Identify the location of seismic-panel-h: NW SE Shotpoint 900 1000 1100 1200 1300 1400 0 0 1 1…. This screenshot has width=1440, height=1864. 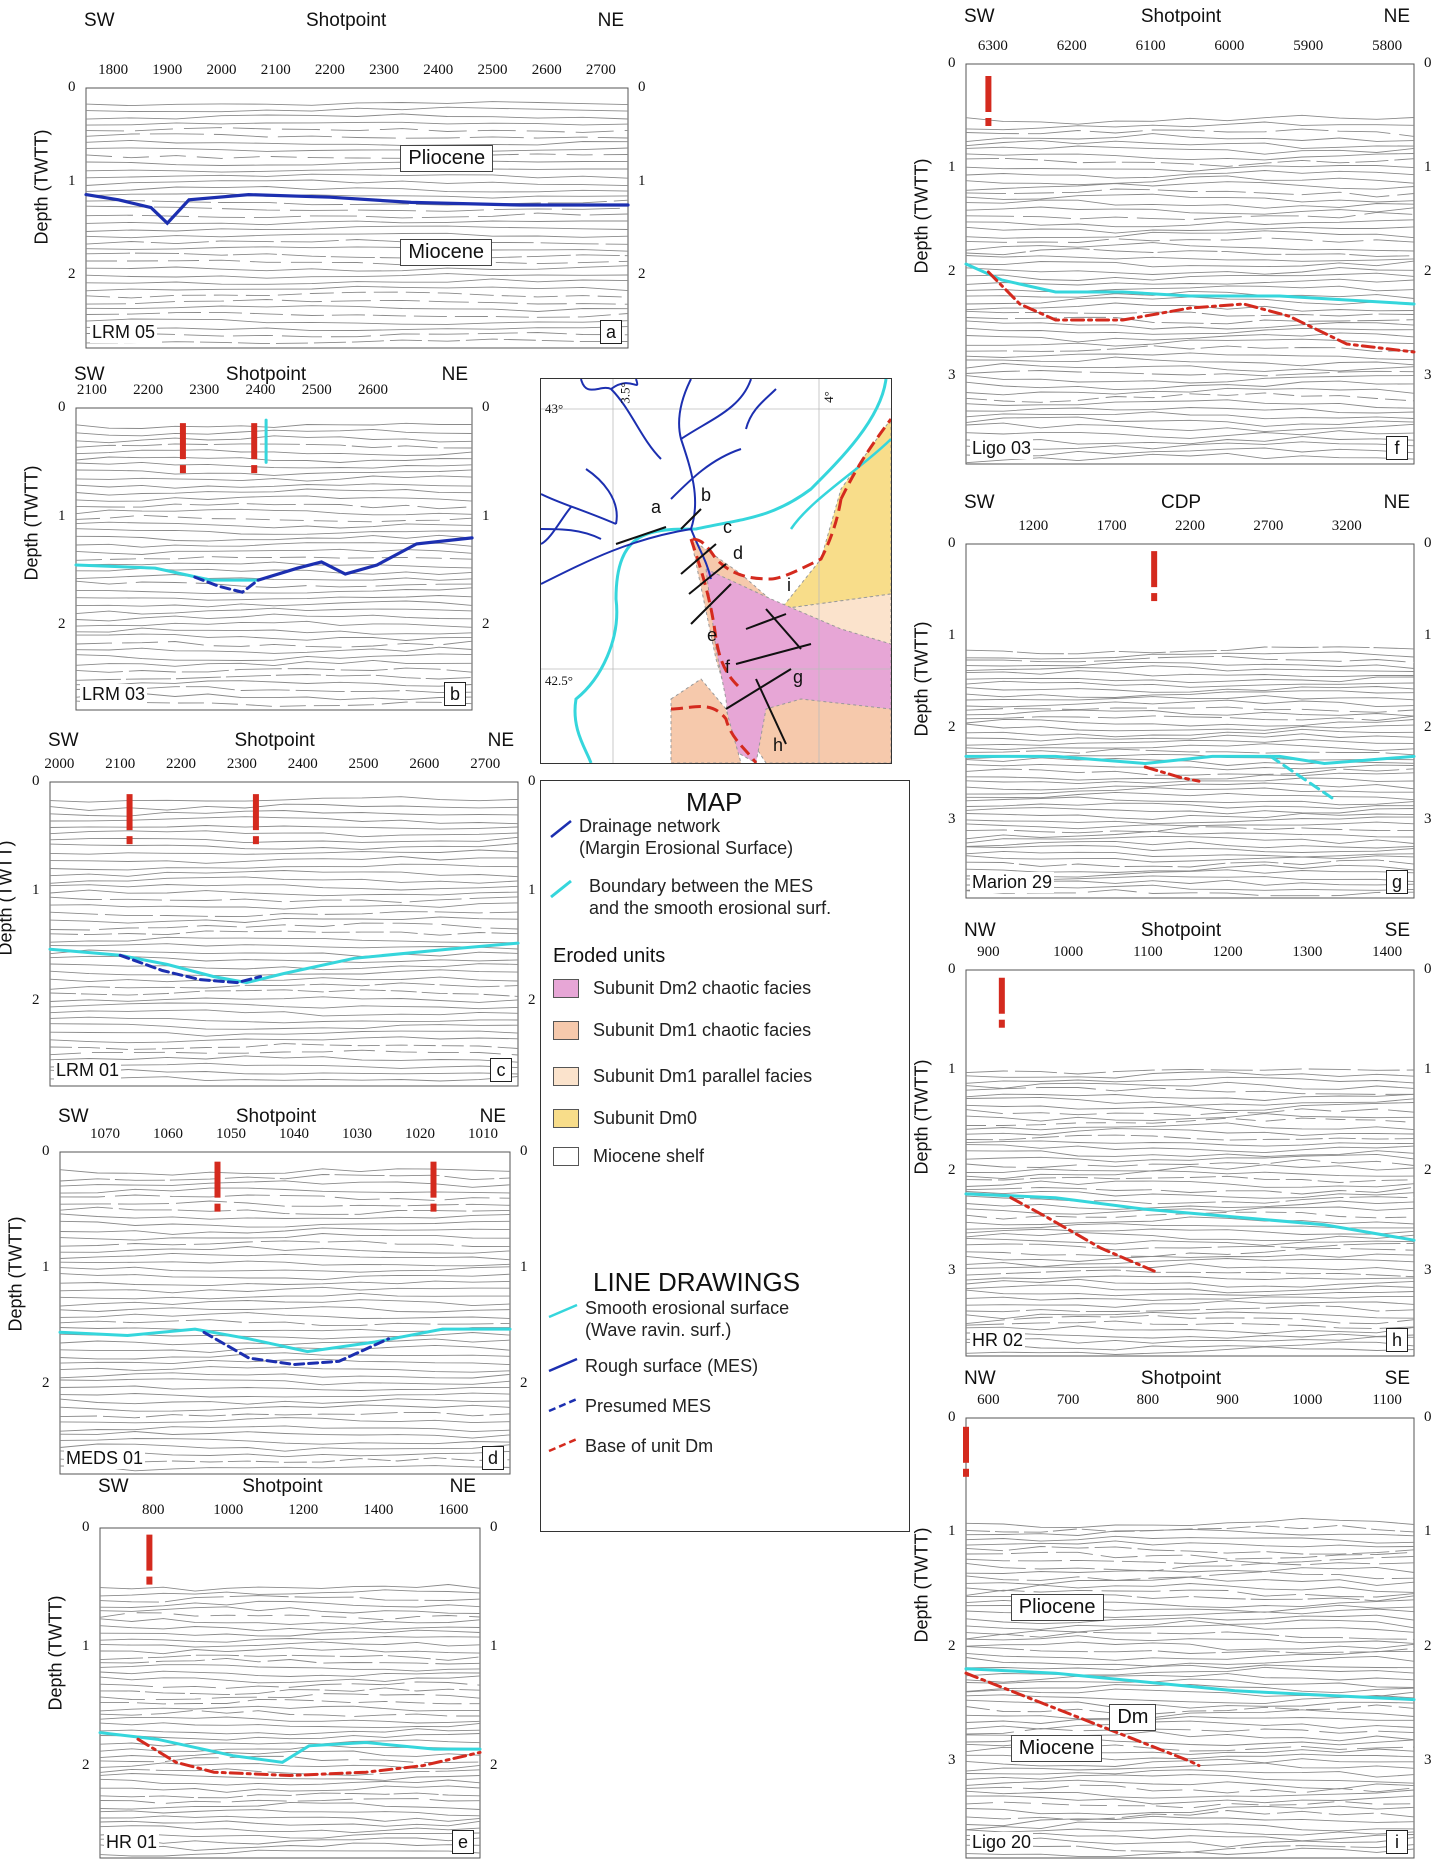
(1172, 1138).